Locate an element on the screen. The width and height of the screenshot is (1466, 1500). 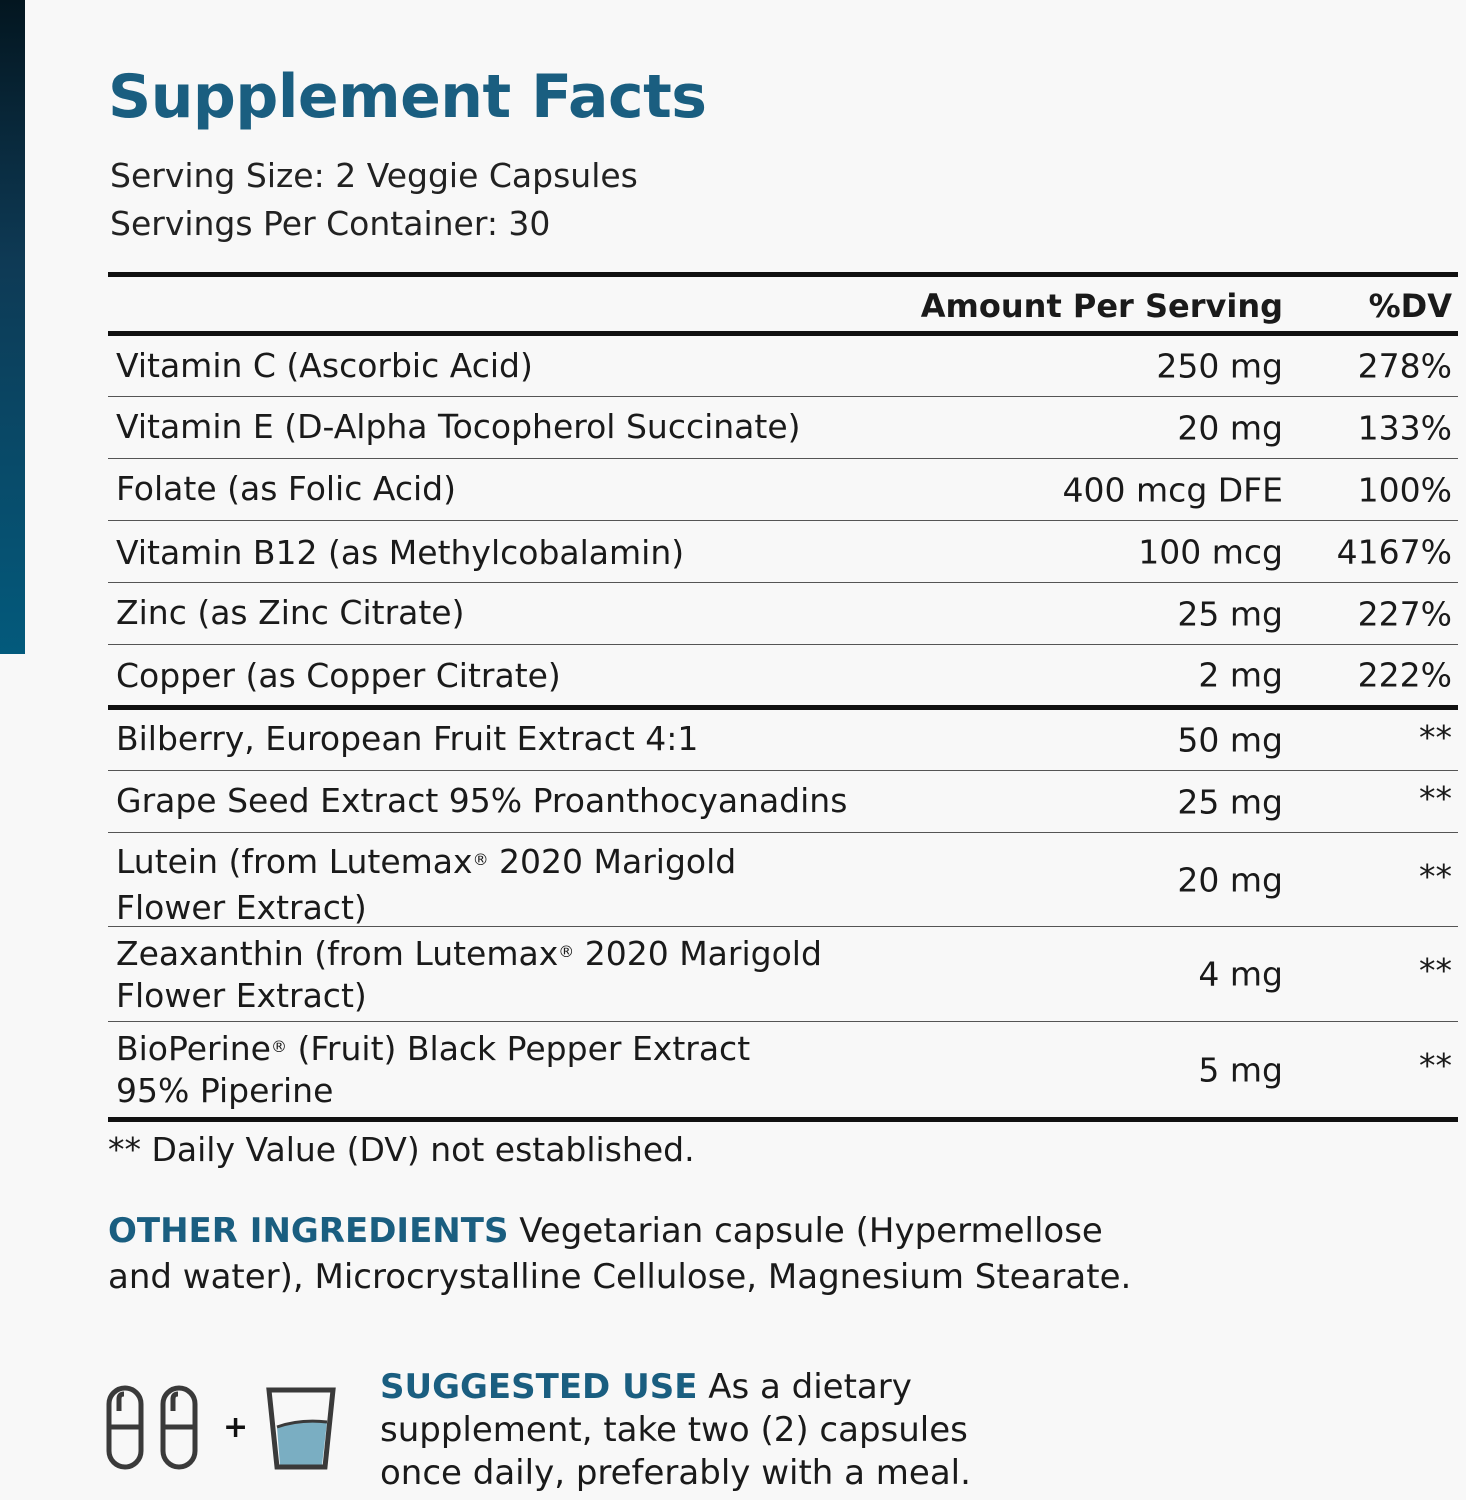
row-amount: 2 mg is located at coordinates (1240, 675).